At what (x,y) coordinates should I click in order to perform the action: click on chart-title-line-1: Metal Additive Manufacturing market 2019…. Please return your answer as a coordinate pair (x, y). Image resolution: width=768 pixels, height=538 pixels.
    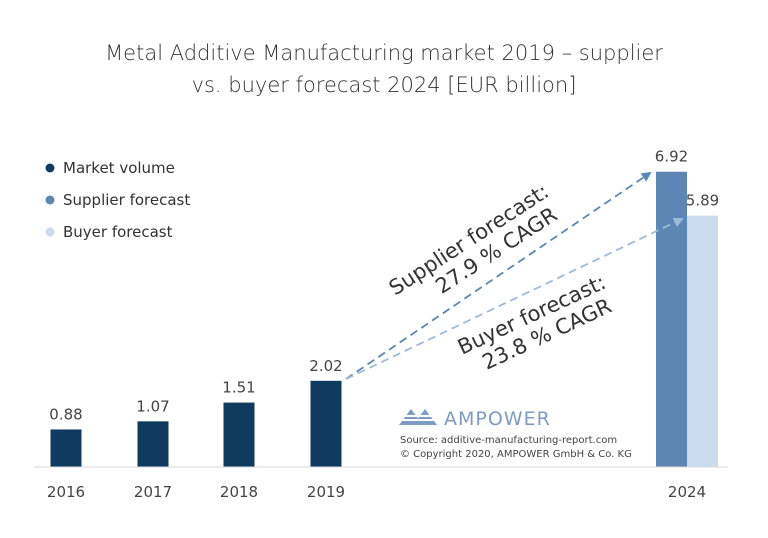
    Looking at the image, I should click on (384, 53).